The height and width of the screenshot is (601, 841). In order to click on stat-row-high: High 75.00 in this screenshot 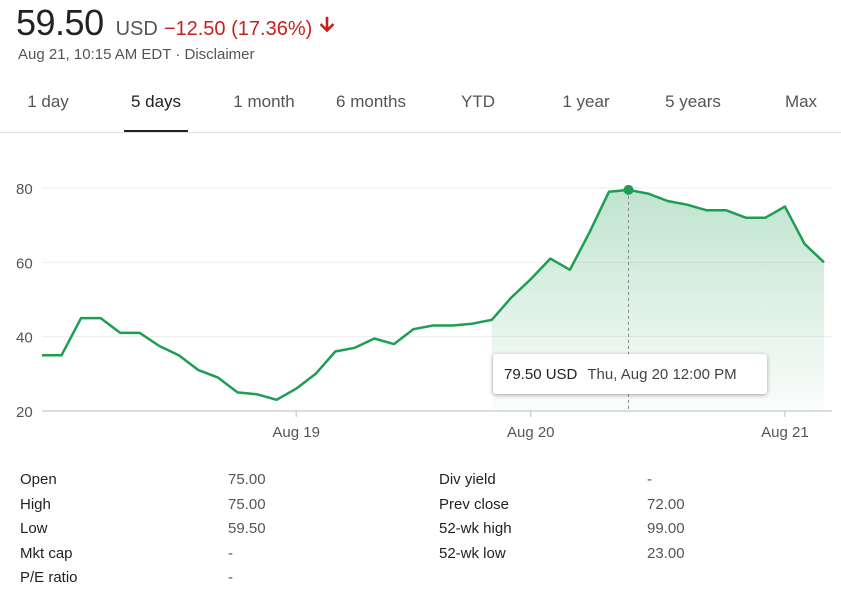, I will do `click(143, 507)`.